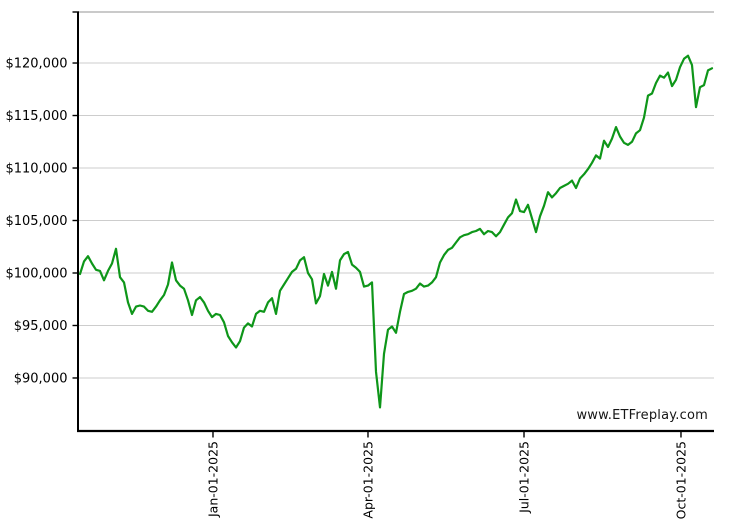 The height and width of the screenshot is (530, 750). I want to click on y-axis-label: $115,000, so click(36, 116).